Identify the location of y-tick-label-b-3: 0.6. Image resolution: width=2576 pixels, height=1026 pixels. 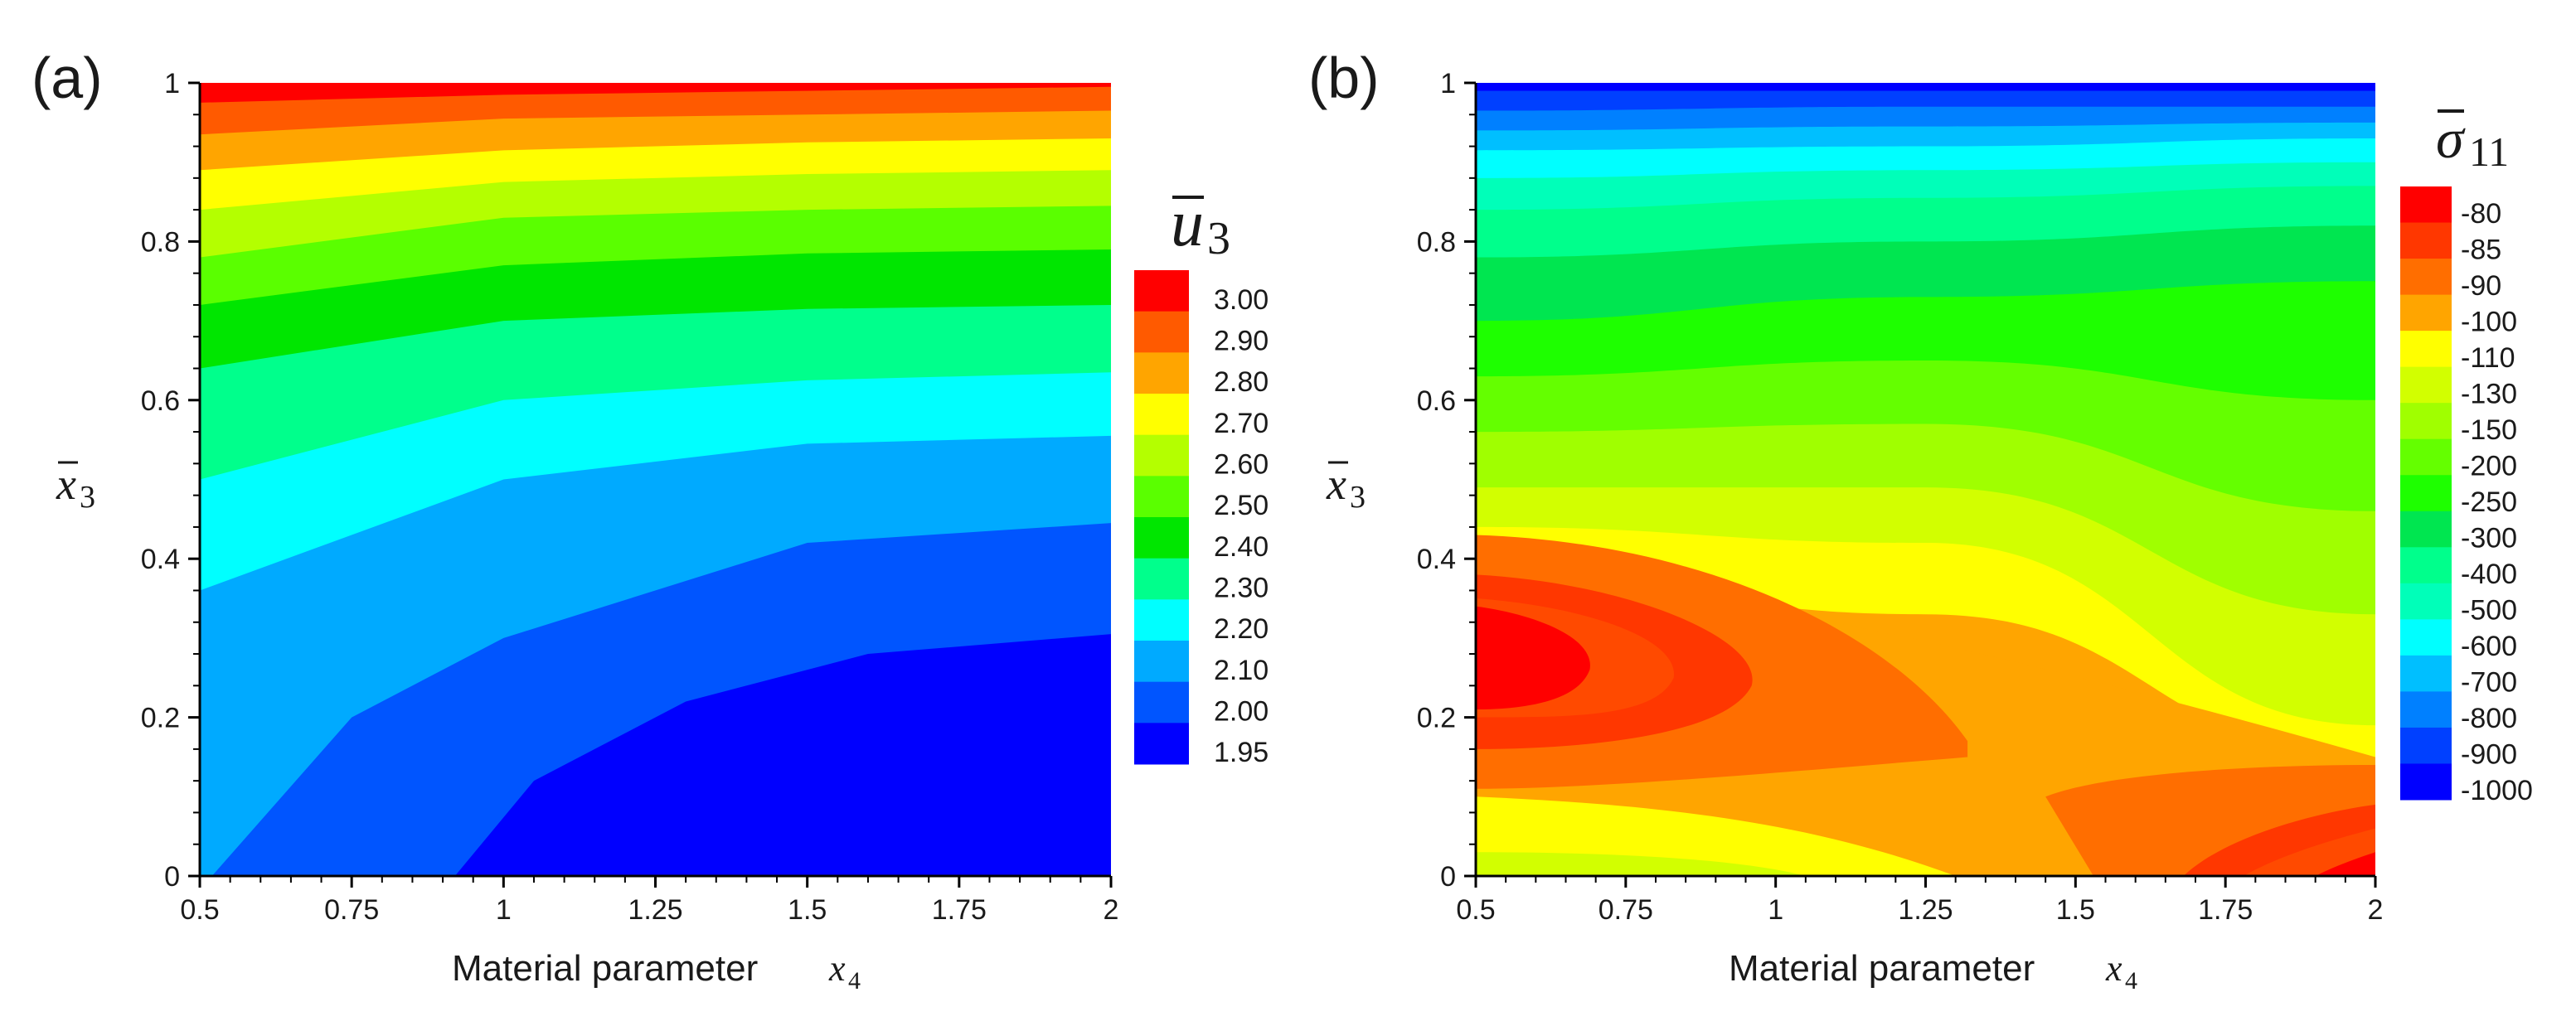
(1436, 401).